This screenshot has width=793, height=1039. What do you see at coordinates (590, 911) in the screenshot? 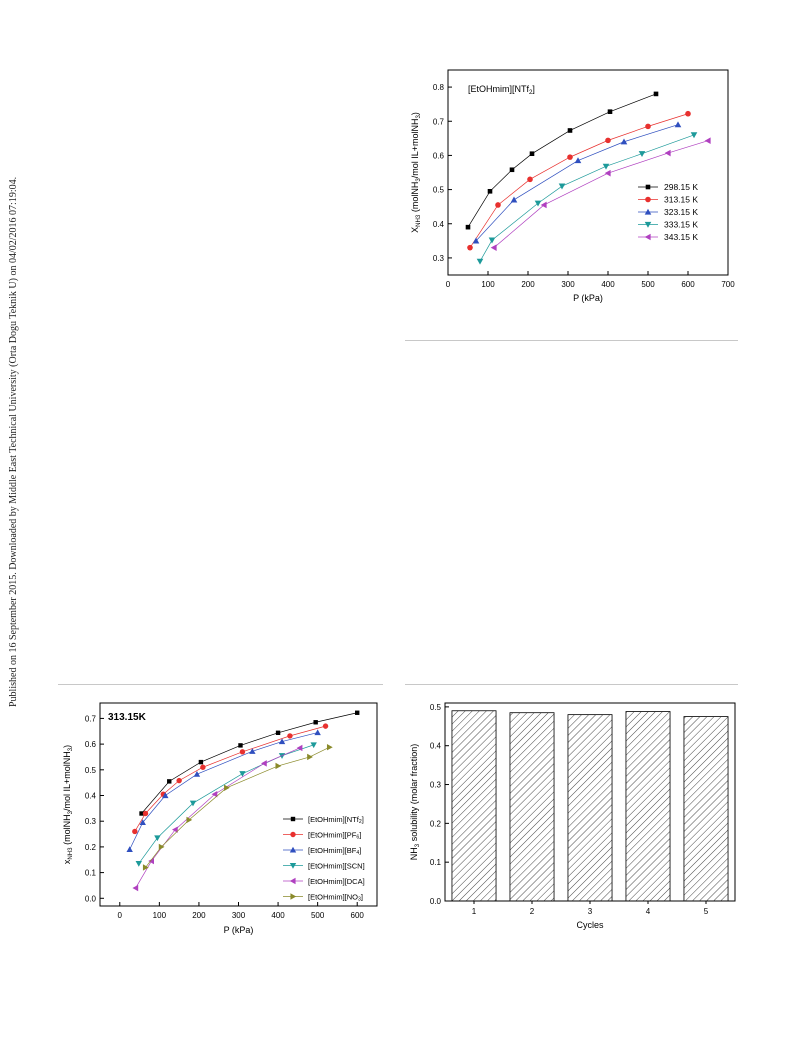
I see `x-tick-label: 3` at bounding box center [590, 911].